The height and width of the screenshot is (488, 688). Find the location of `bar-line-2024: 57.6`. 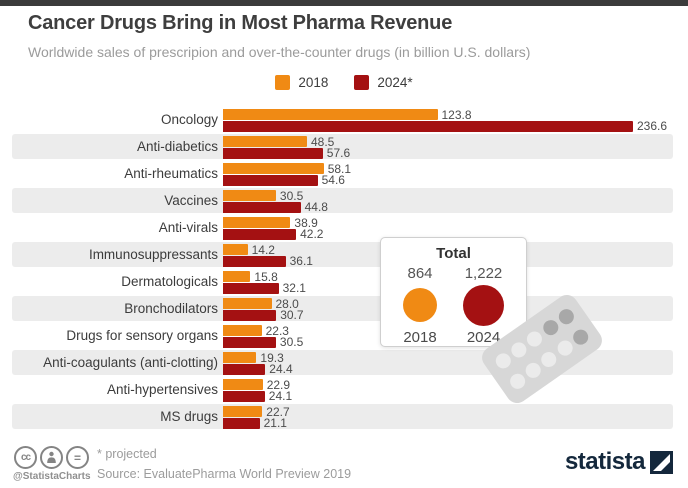

bar-line-2024: 57.6 is located at coordinates (286, 153).